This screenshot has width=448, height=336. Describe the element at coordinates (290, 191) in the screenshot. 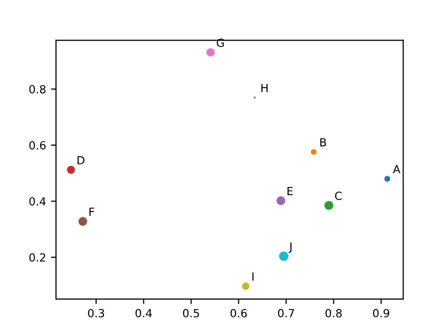

I see `annotation: E` at that location.